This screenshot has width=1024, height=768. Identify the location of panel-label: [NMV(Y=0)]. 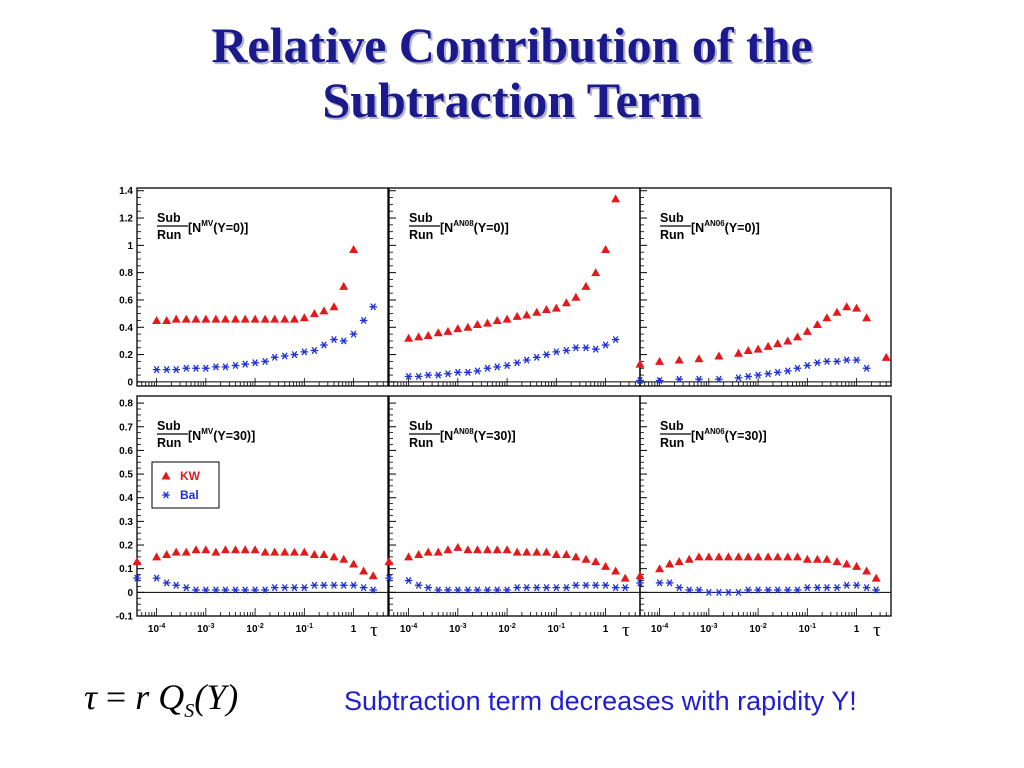
(218, 227).